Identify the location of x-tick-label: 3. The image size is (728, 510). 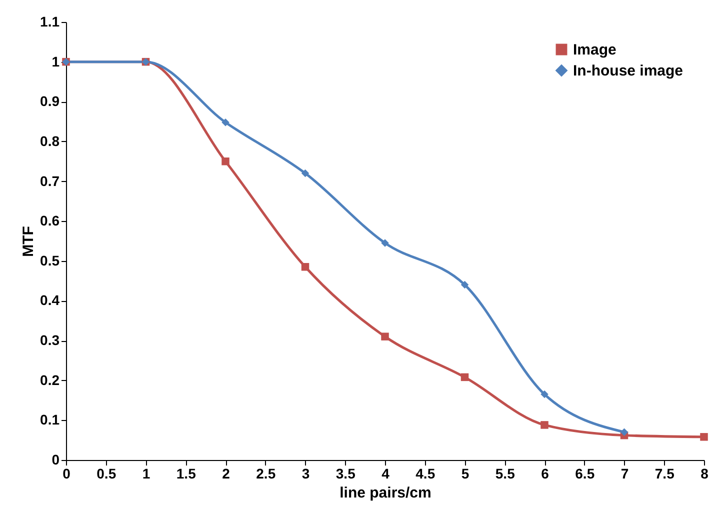
(306, 474).